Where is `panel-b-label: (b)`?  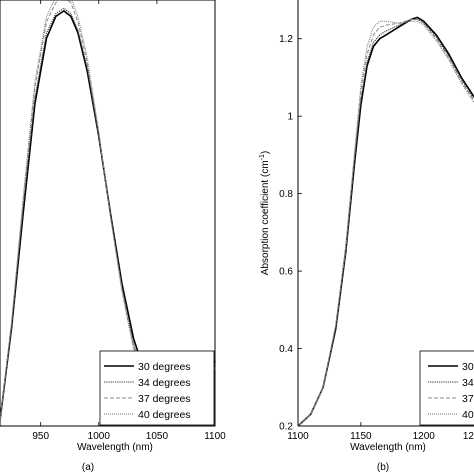
panel-b-label: (b) is located at coordinates (383, 467).